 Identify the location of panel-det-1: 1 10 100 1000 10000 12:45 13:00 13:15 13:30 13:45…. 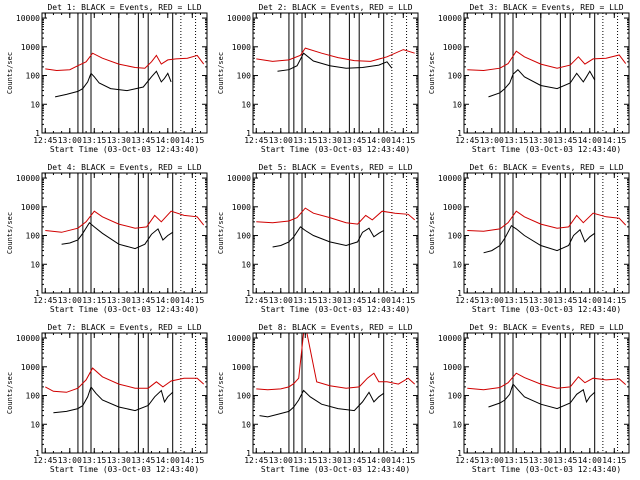
(107, 78).